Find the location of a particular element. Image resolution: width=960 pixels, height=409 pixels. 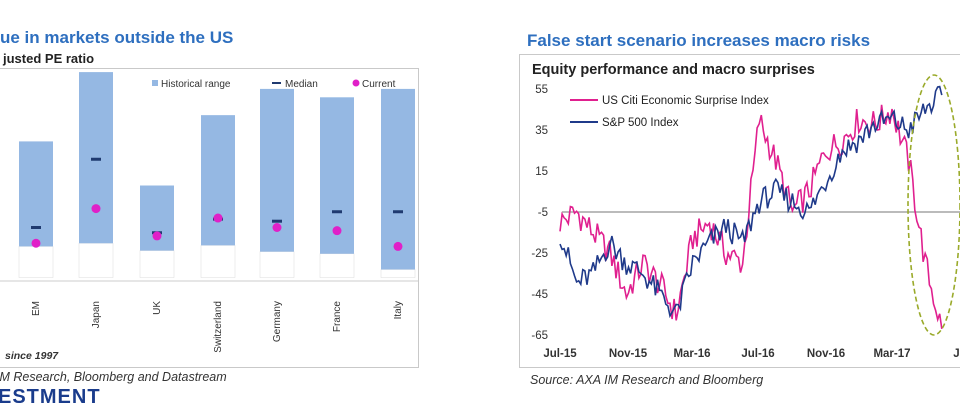

x-tick-label: Mar-17 is located at coordinates (891, 354).